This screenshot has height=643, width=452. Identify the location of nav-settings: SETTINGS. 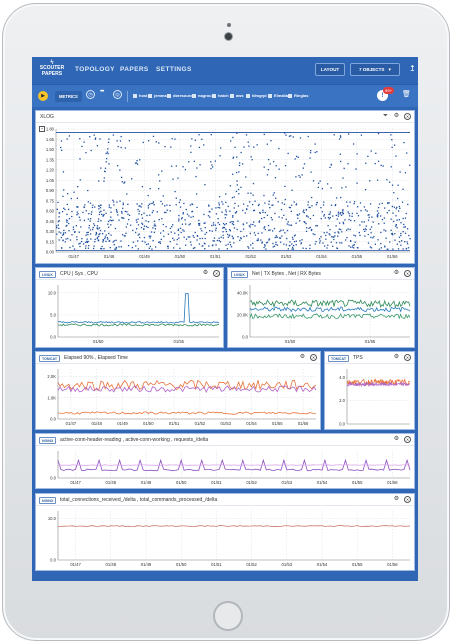
(174, 69).